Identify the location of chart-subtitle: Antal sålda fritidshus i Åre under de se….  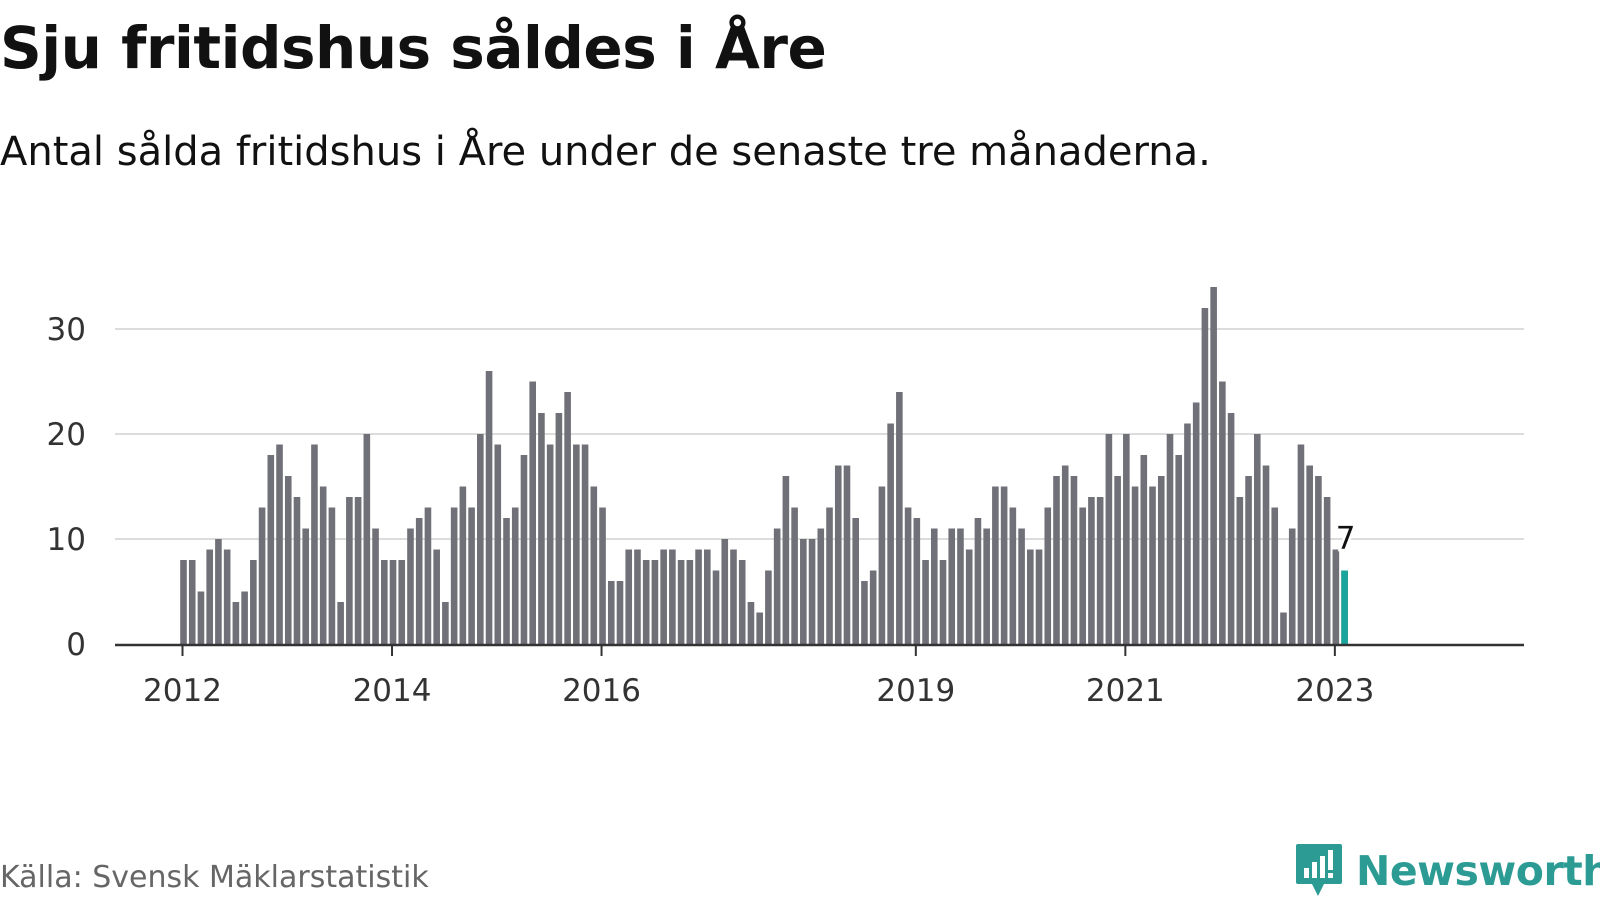
(605, 152).